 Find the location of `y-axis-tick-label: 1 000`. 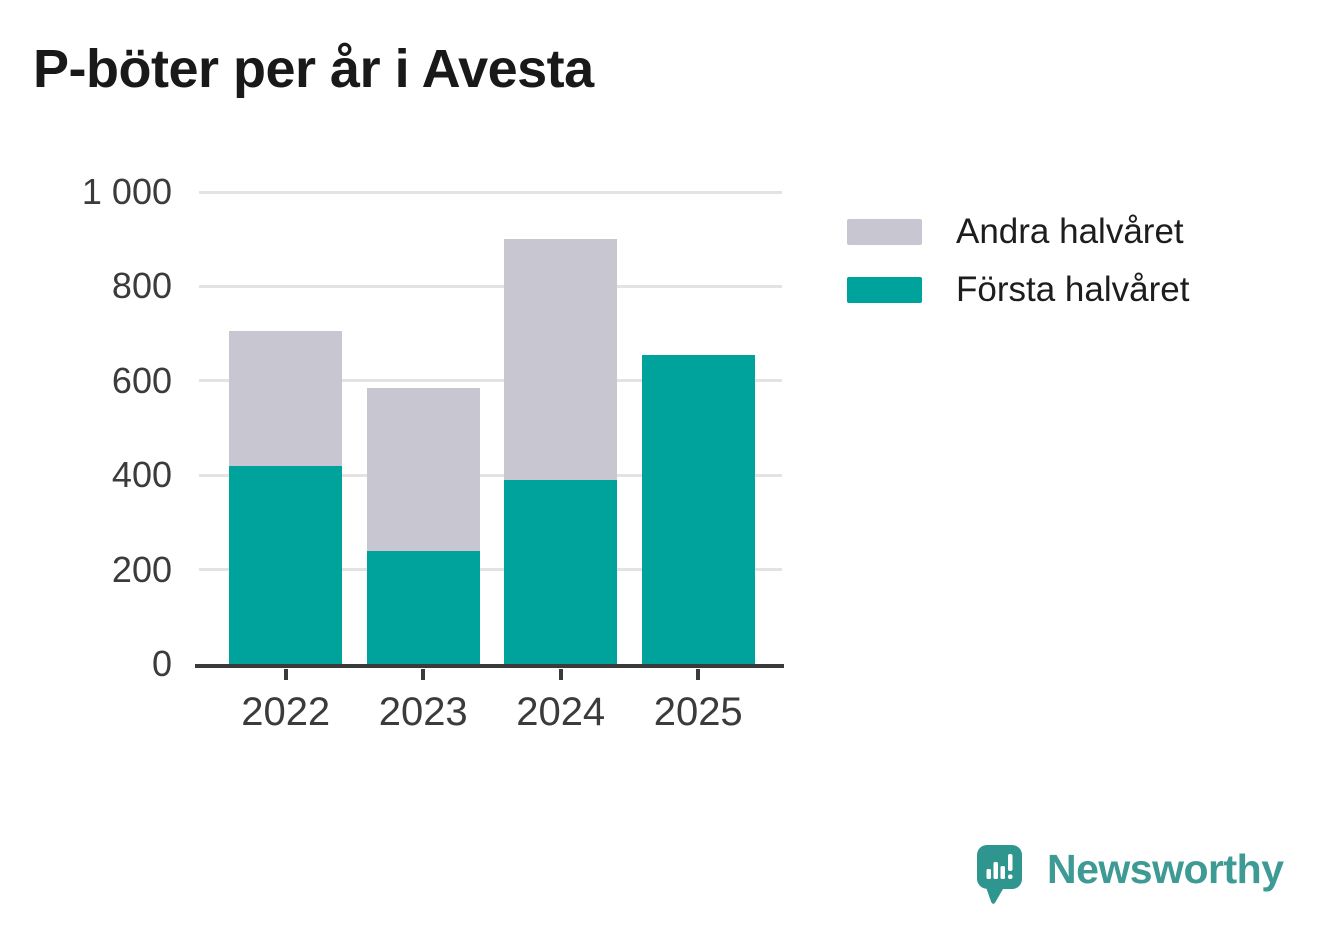

y-axis-tick-label: 1 000 is located at coordinates (126, 191).